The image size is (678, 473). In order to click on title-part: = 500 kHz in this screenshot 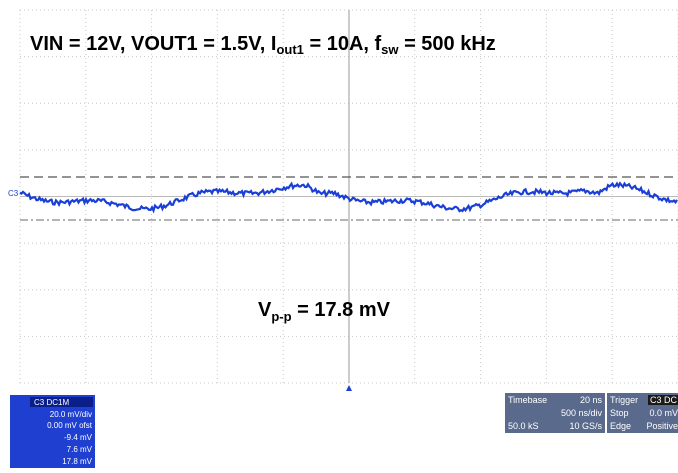, I will do `click(447, 44)`.